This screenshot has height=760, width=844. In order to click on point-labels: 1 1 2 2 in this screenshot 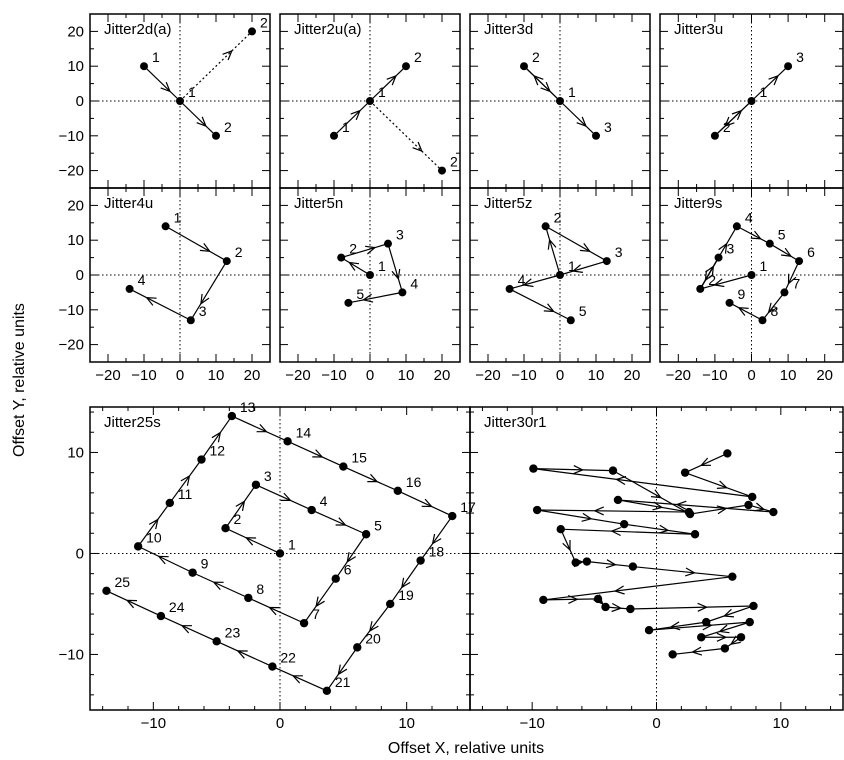, I will do `click(400, 109)`.